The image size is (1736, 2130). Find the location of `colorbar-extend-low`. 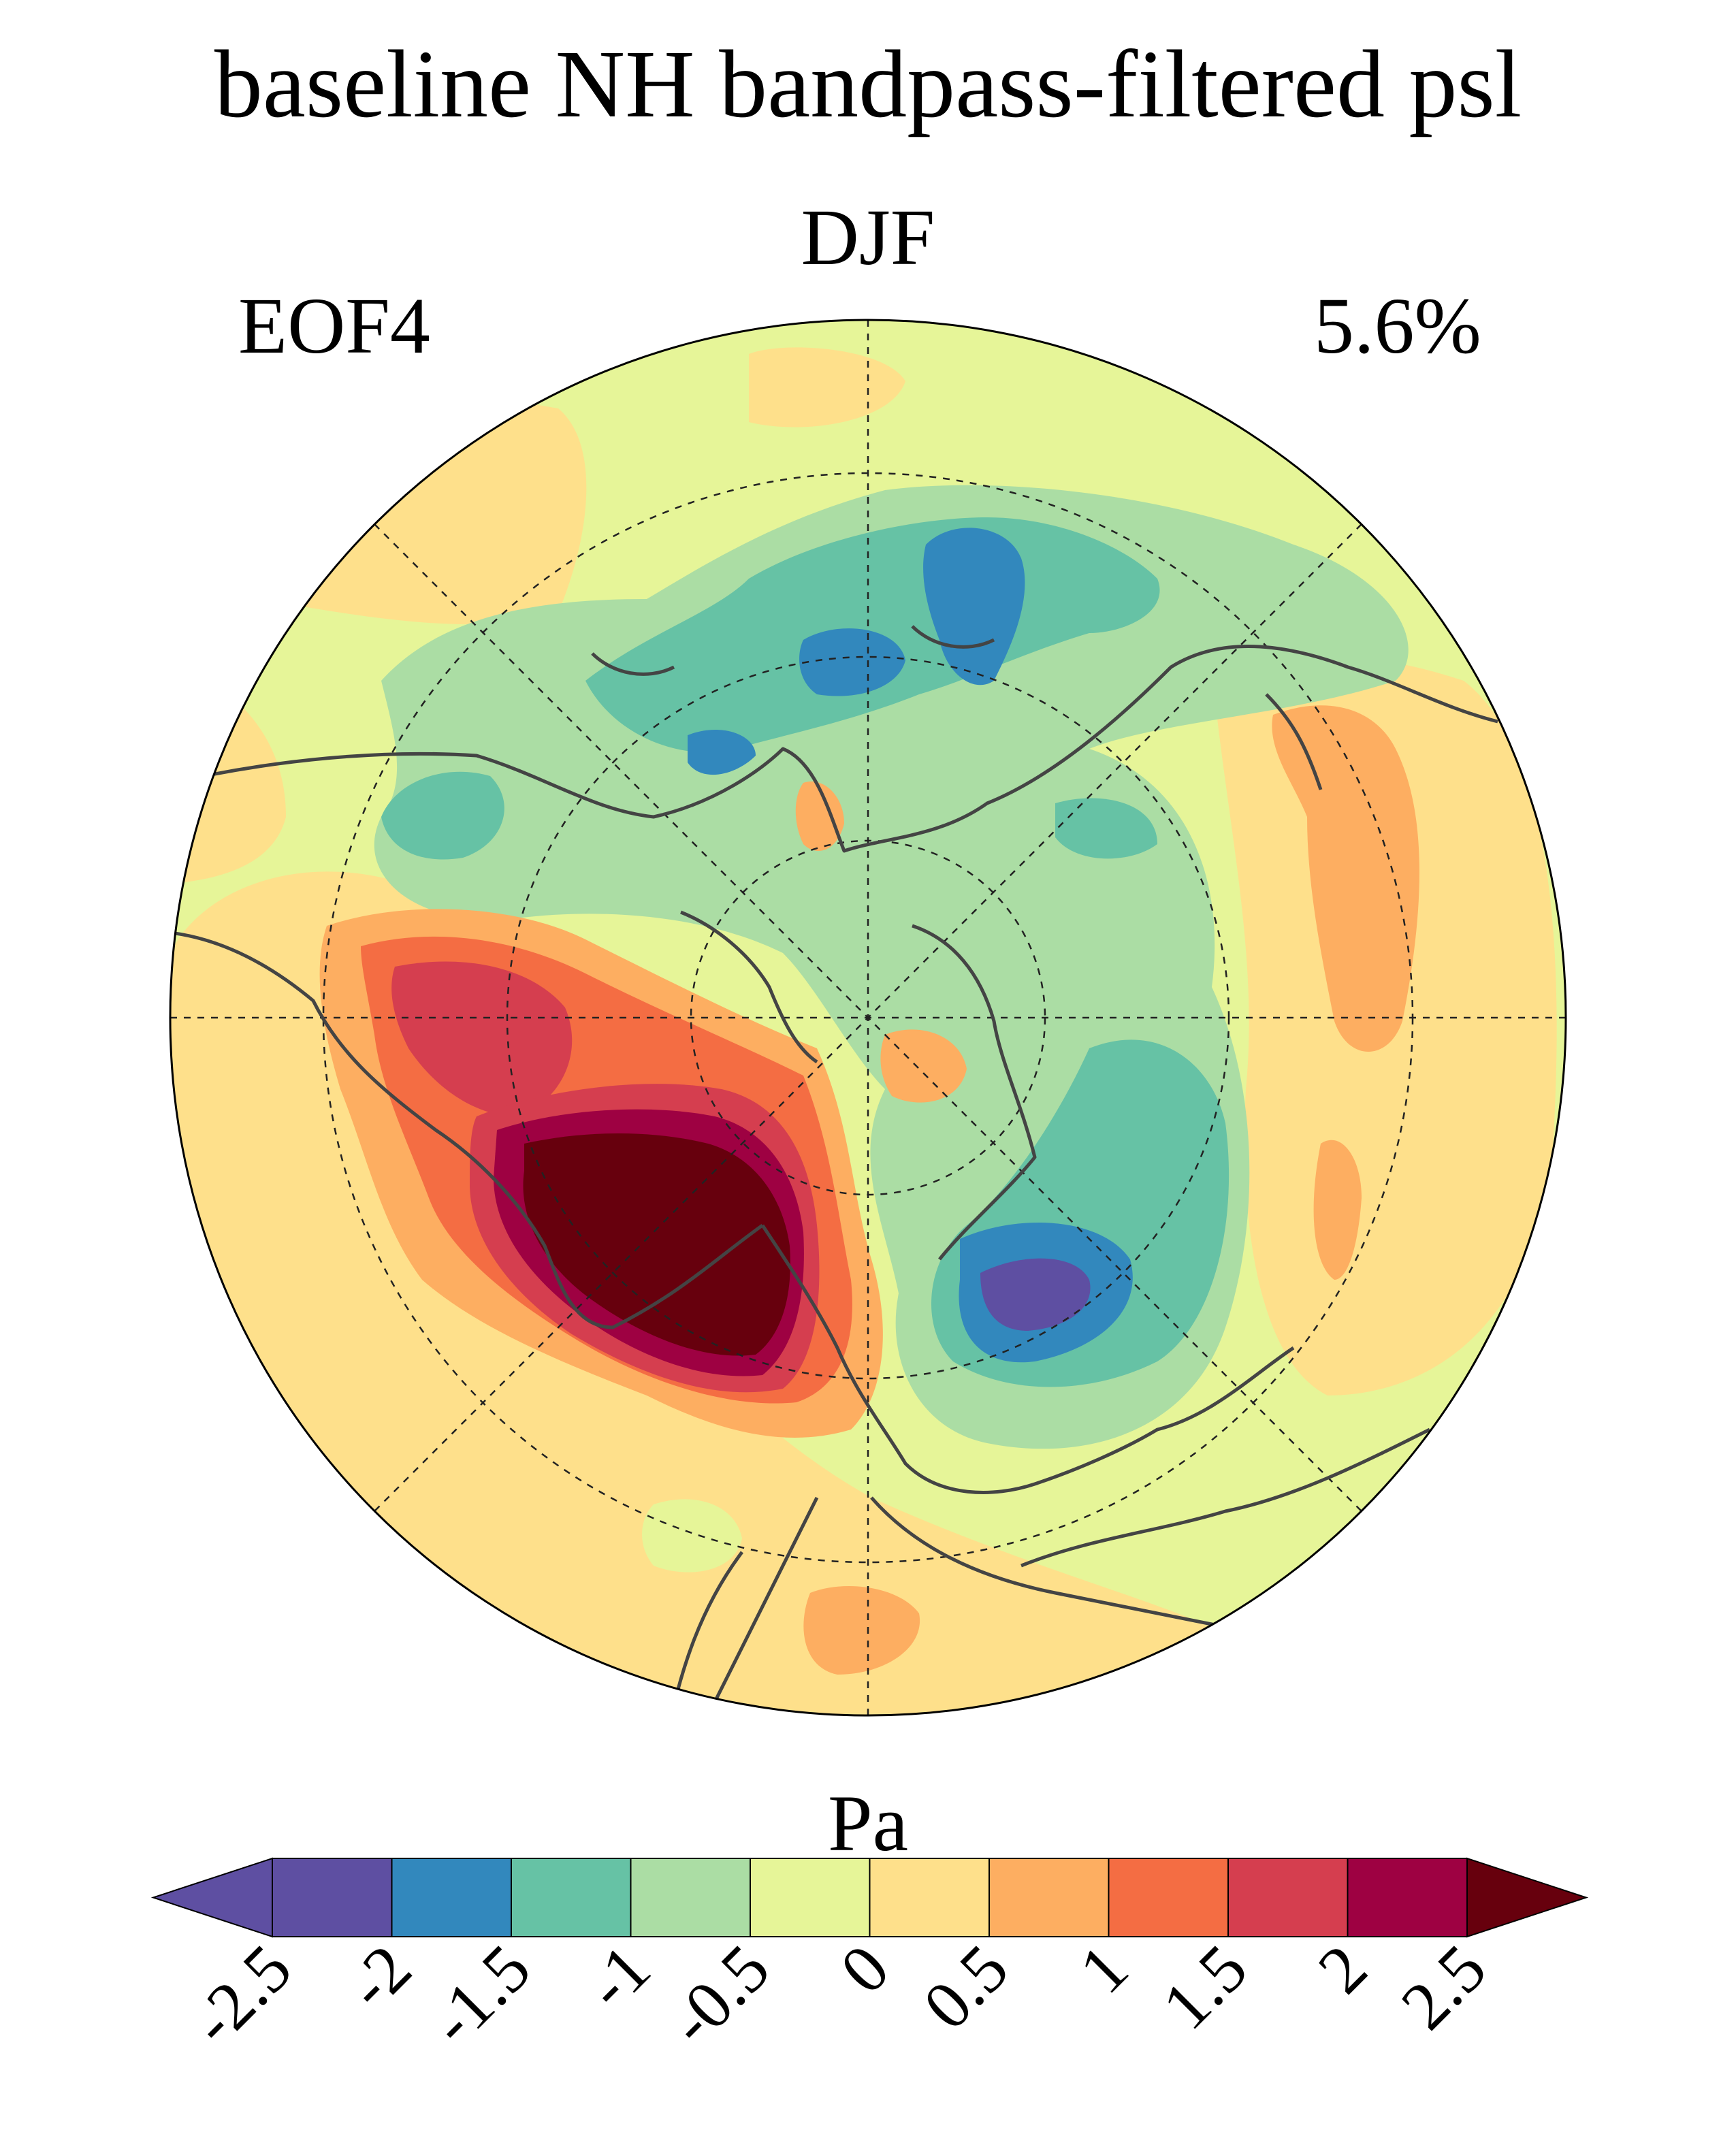

colorbar-extend-low is located at coordinates (211, 1897).